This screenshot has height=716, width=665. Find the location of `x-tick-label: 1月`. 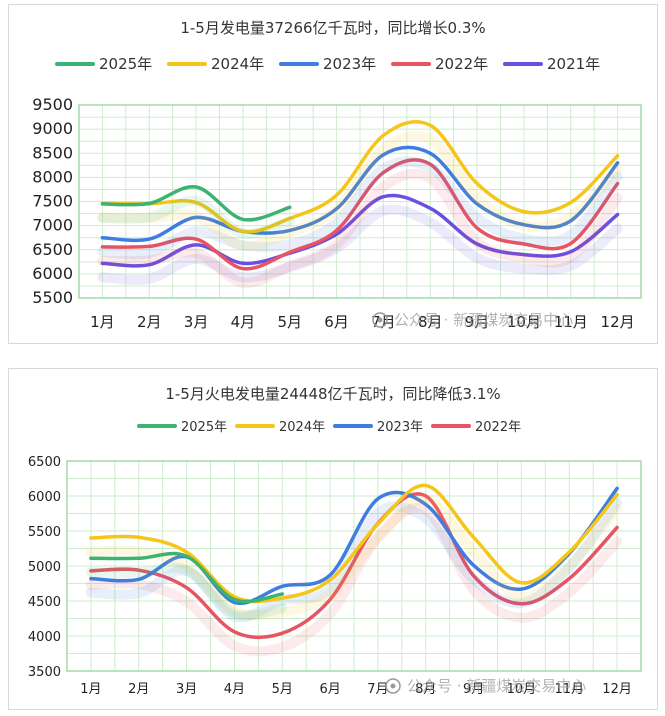

x-tick-label: 1月 is located at coordinates (90, 689).